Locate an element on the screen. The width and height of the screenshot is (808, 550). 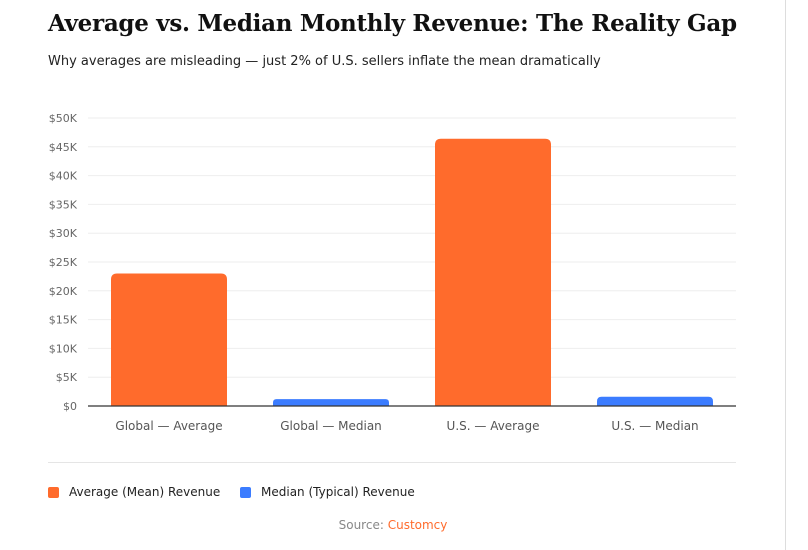
y-tick-label: $25K is located at coordinates (63, 262).